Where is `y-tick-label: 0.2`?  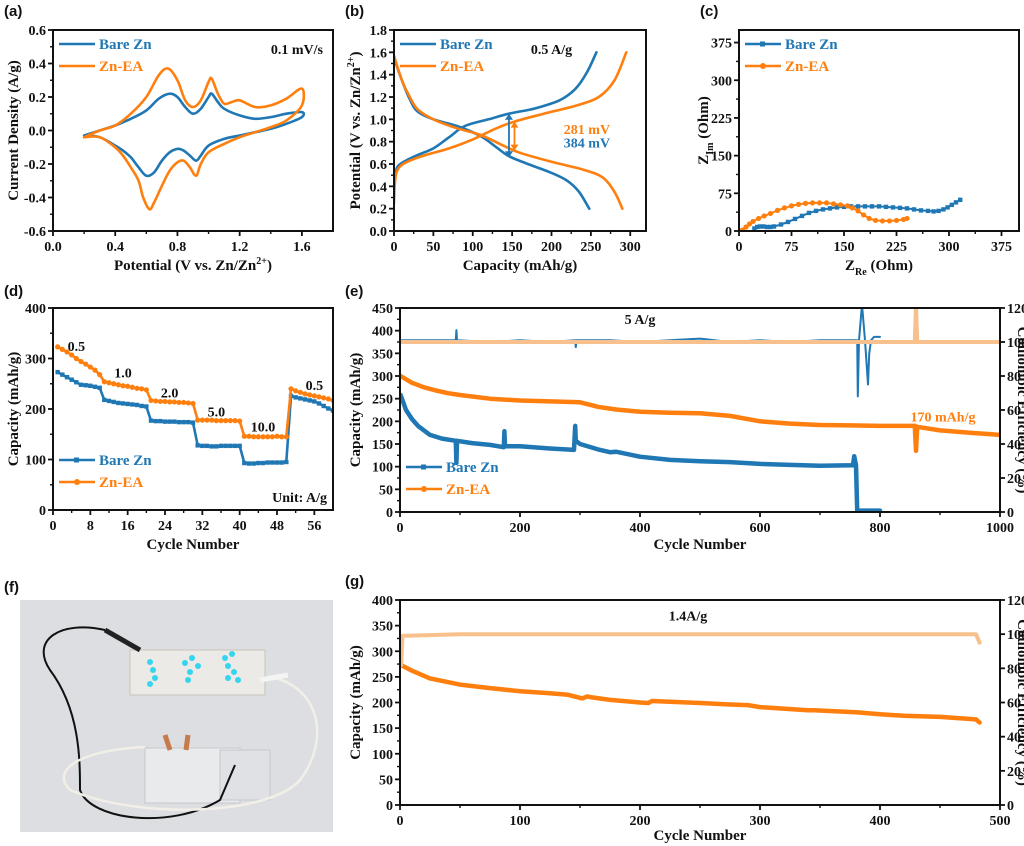
y-tick-label: 0.2 is located at coordinates (38, 98).